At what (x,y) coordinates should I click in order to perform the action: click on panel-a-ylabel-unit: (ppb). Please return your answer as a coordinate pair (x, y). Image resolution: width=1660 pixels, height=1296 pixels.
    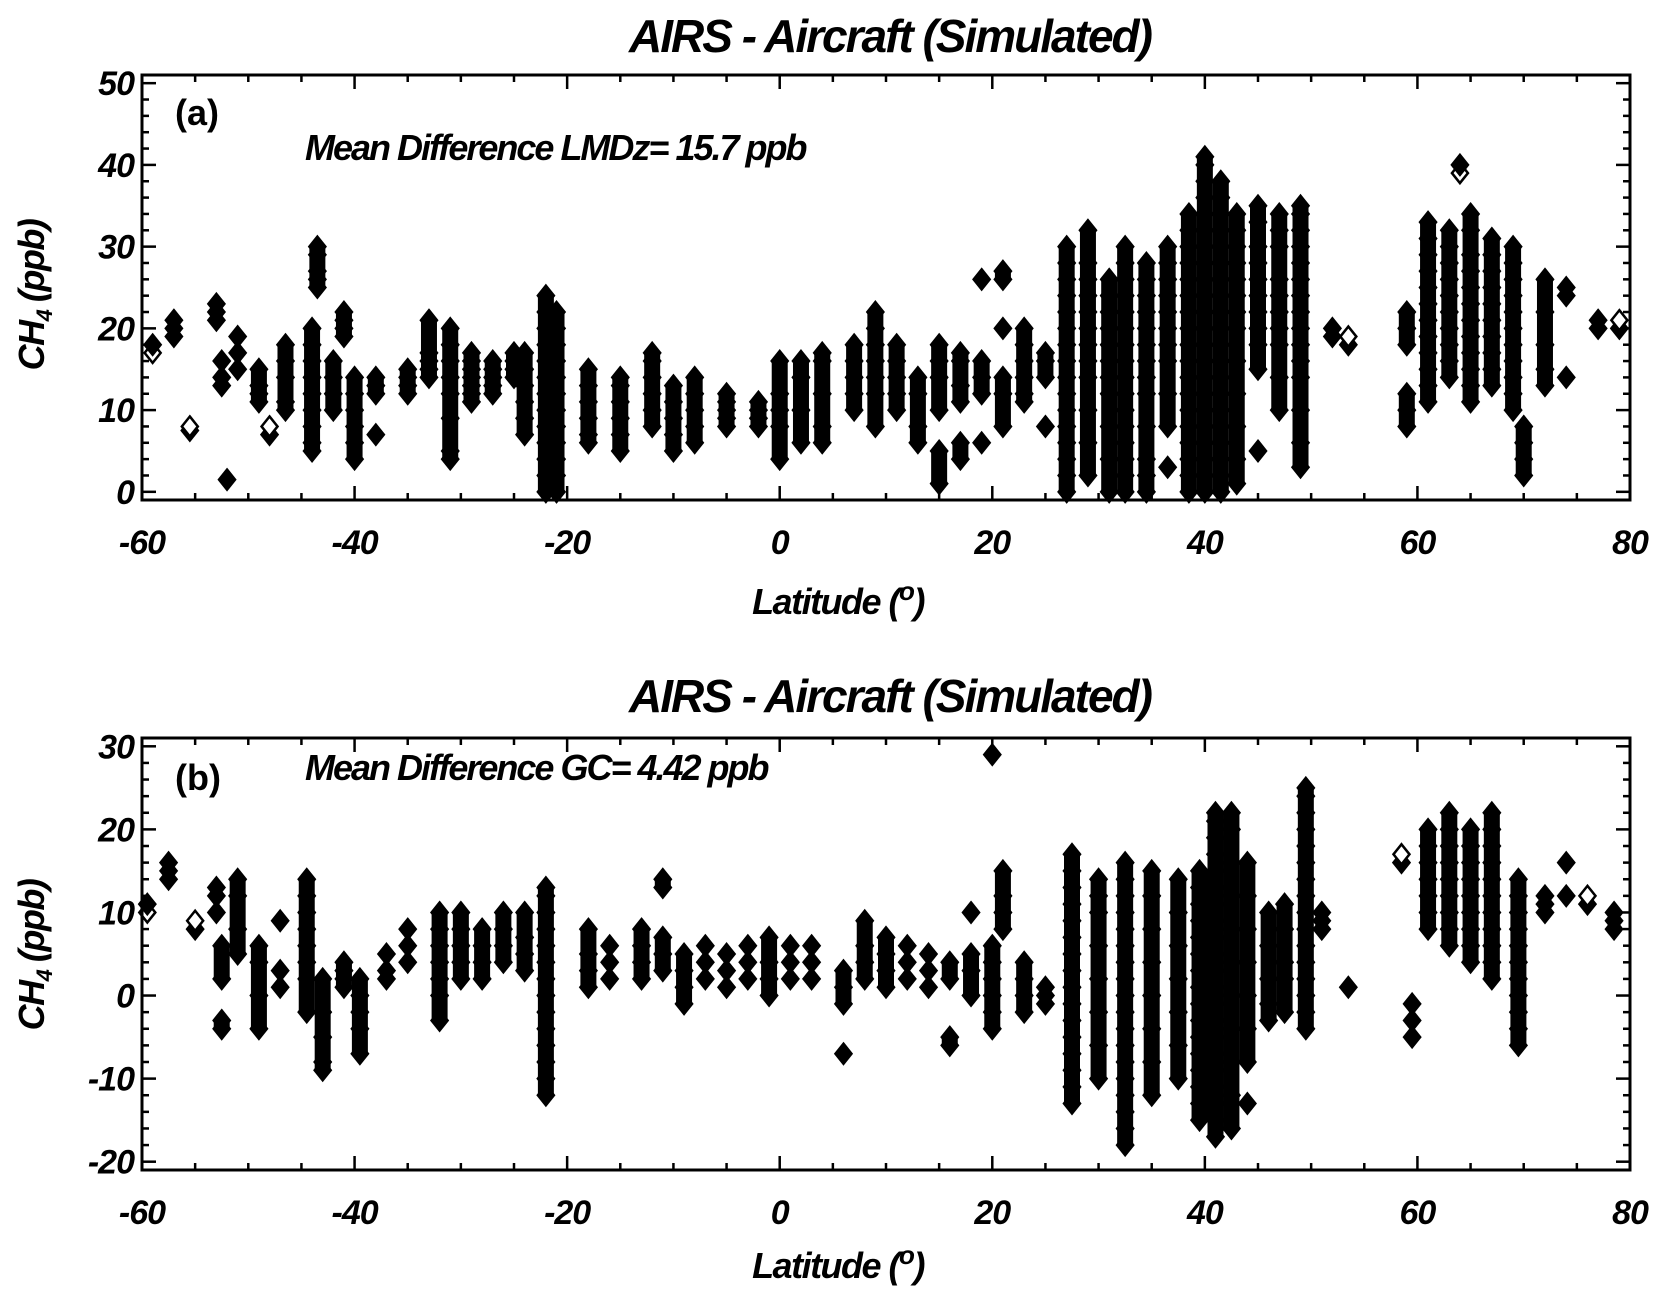
    Looking at the image, I should click on (31, 264).